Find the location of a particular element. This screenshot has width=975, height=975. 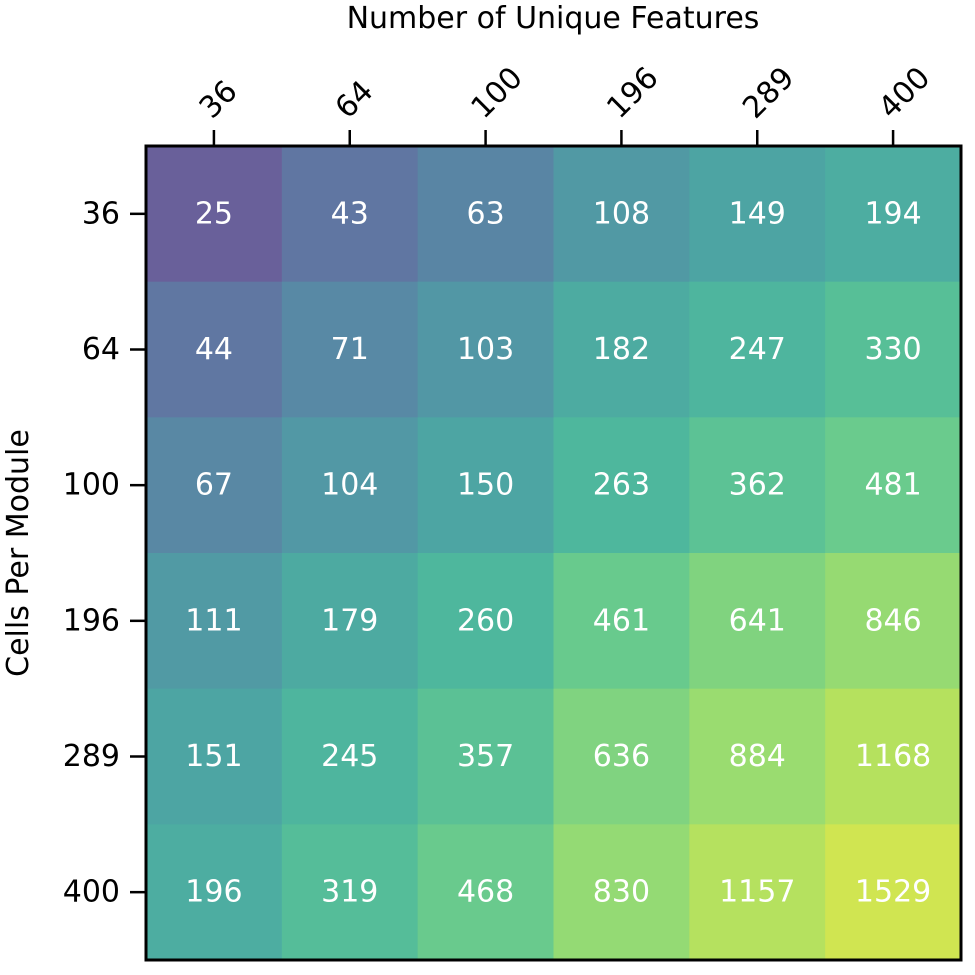

cell-value-label: 43 is located at coordinates (350, 213).